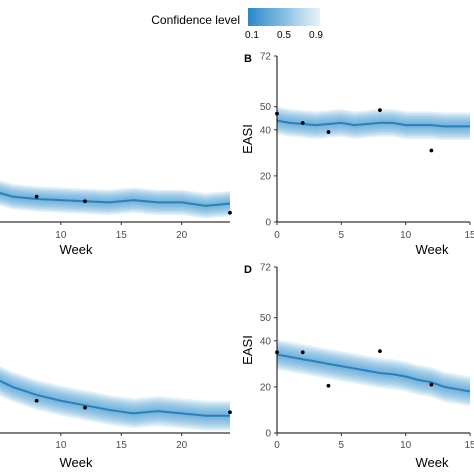 The image size is (474, 474). What do you see at coordinates (316, 35) in the screenshot?
I see `legend-tick-label: 0.9` at bounding box center [316, 35].